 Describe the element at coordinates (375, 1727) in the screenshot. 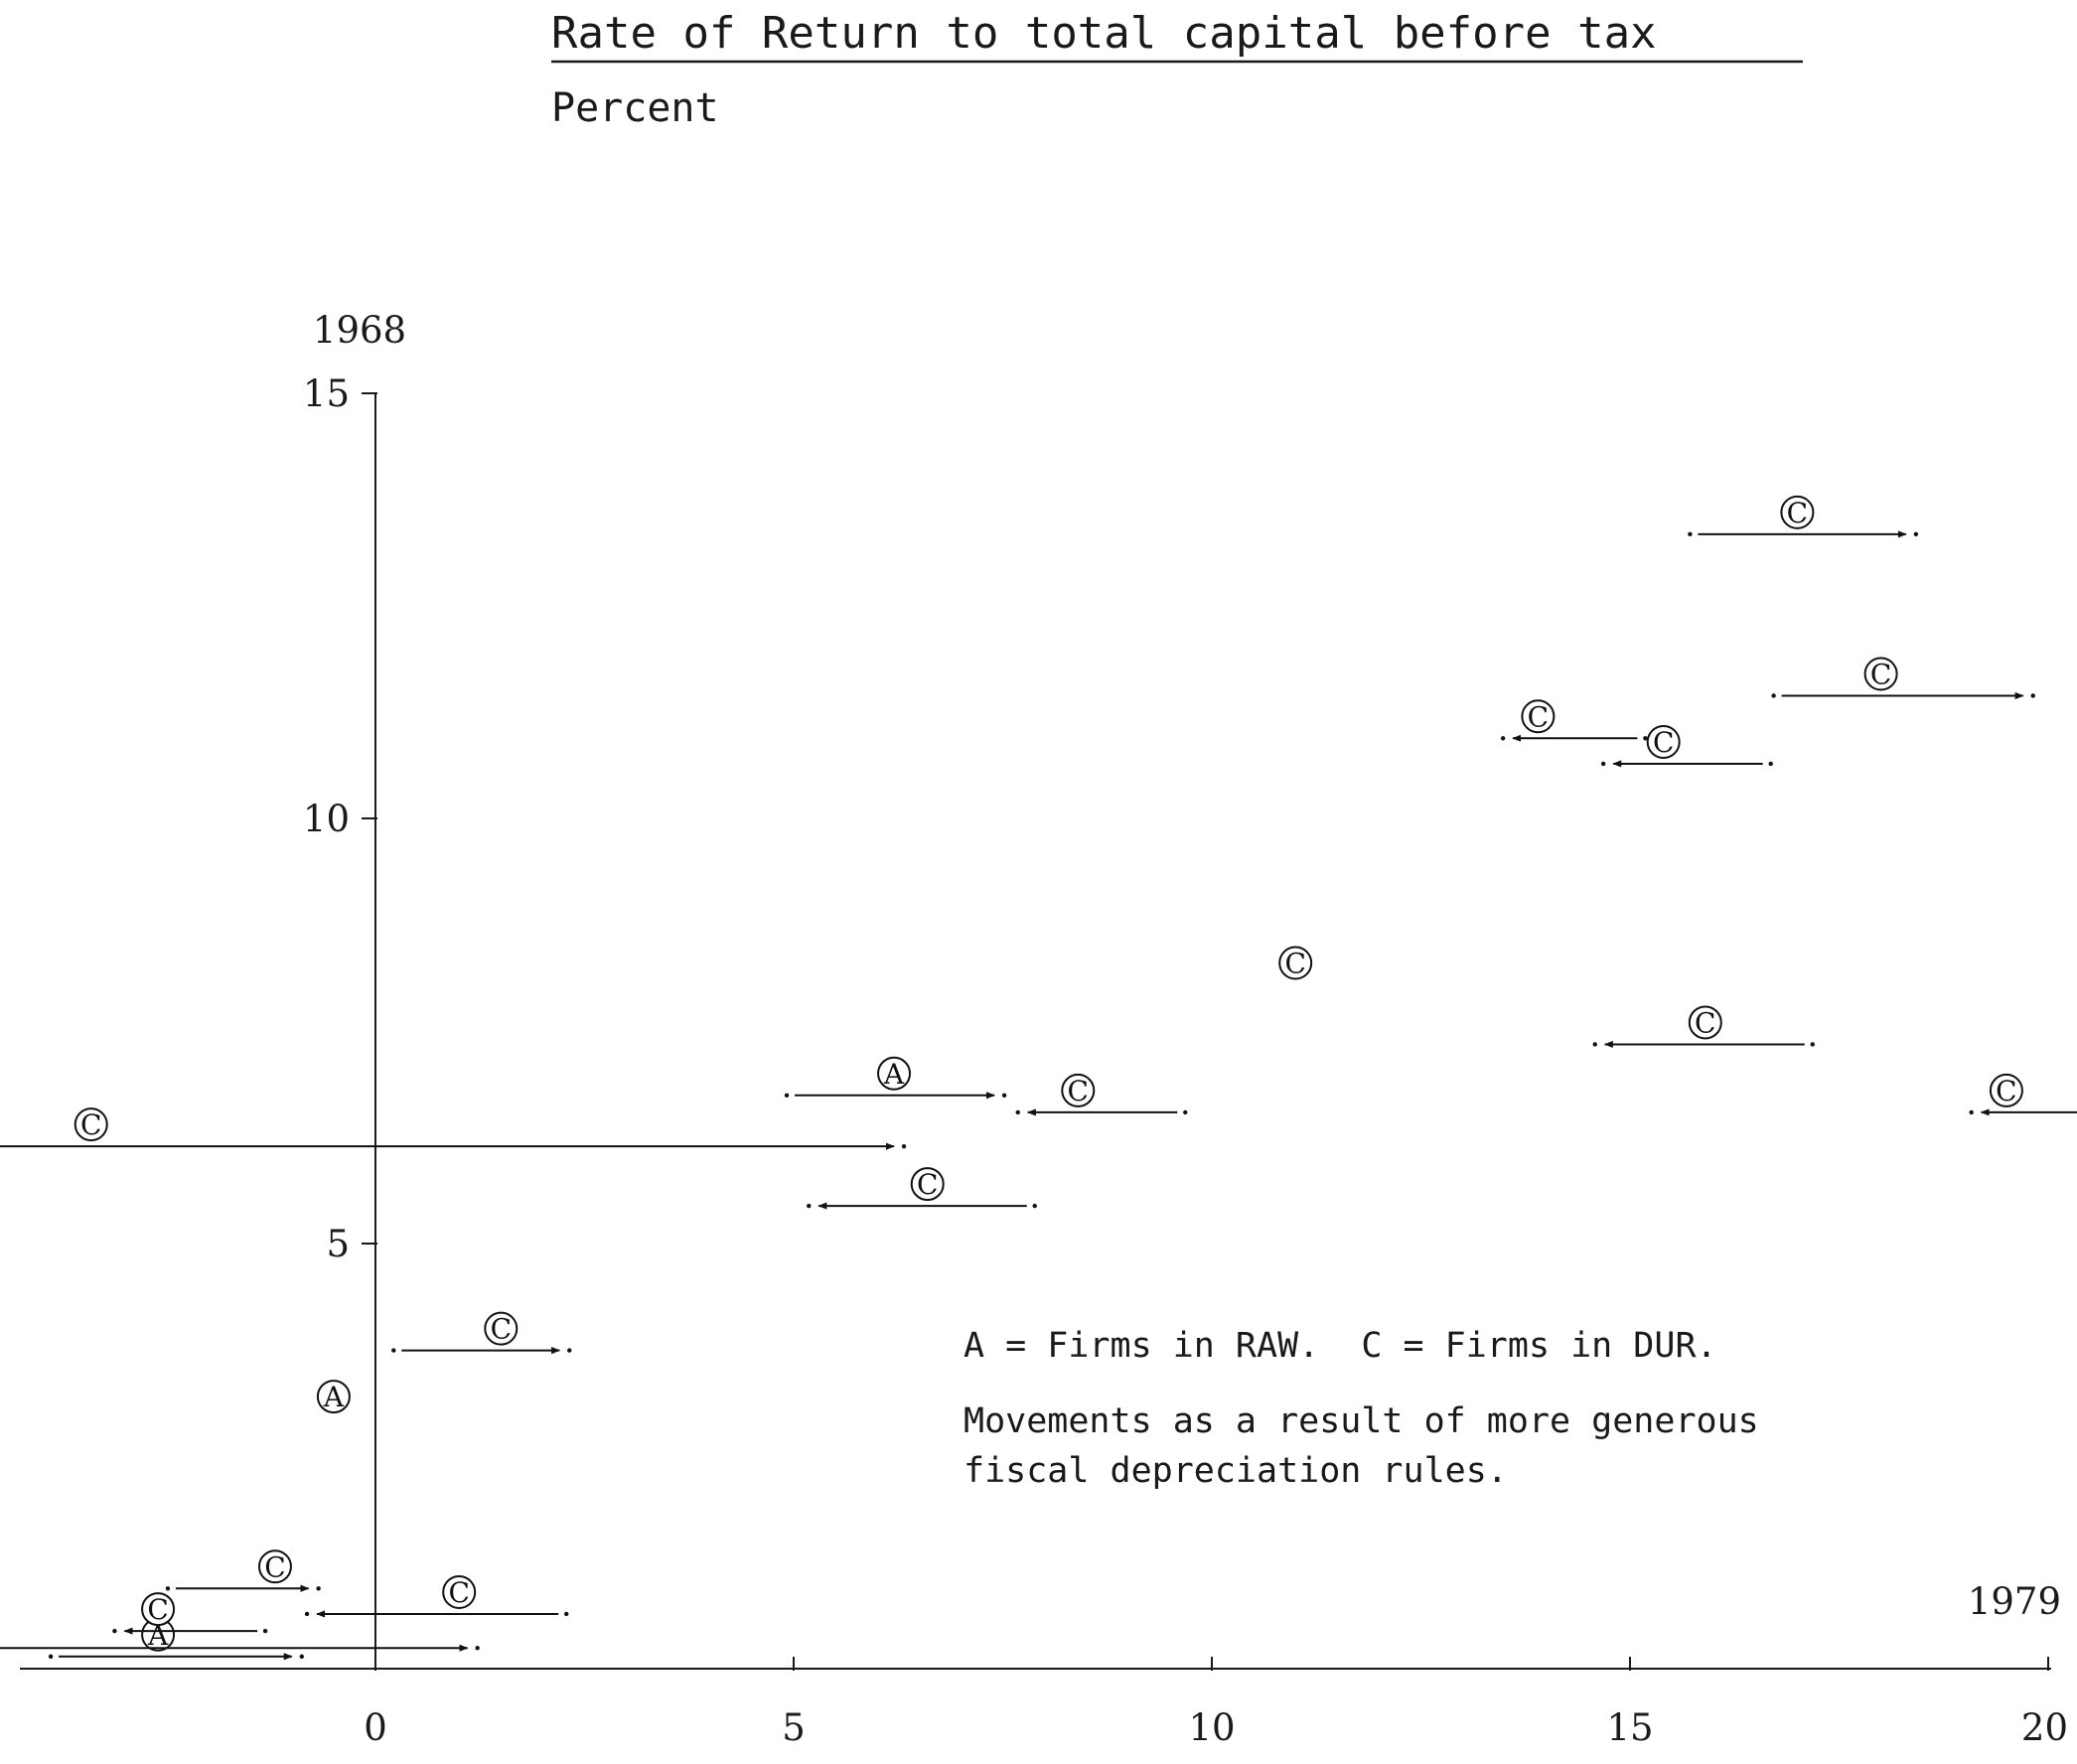

I see `x-tick-label: 0` at that location.